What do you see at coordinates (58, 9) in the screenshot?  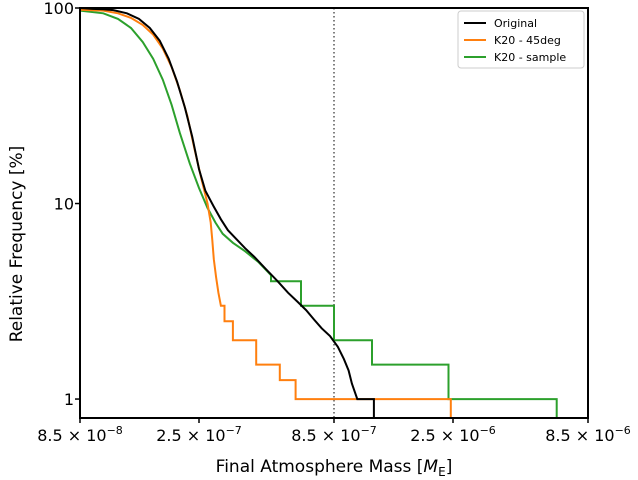 I see `y-tick-label: 100` at bounding box center [58, 9].